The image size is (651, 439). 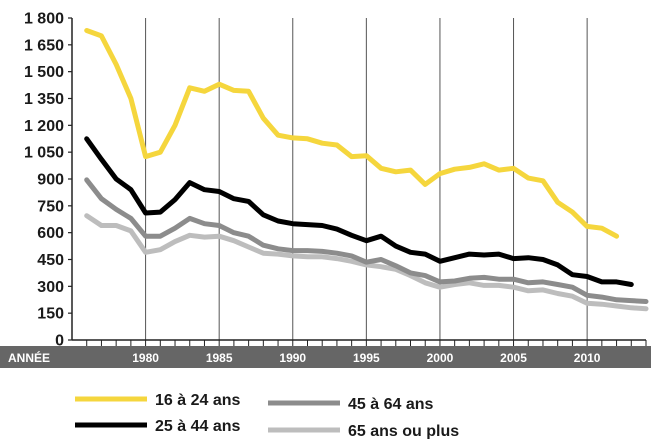 What do you see at coordinates (403, 431) in the screenshot?
I see `legend-label-3: 65 ans ou plus` at bounding box center [403, 431].